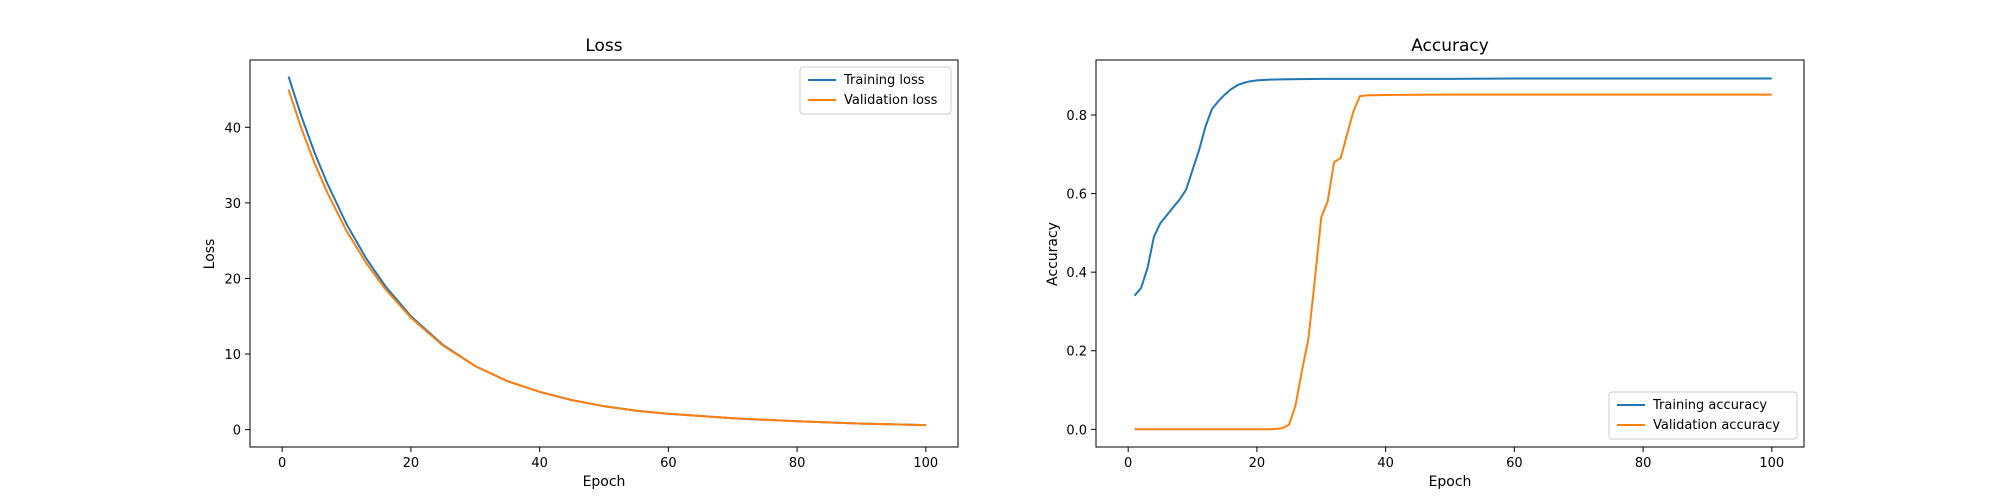 The height and width of the screenshot is (500, 2000). I want to click on loss-legend-box, so click(875, 90).